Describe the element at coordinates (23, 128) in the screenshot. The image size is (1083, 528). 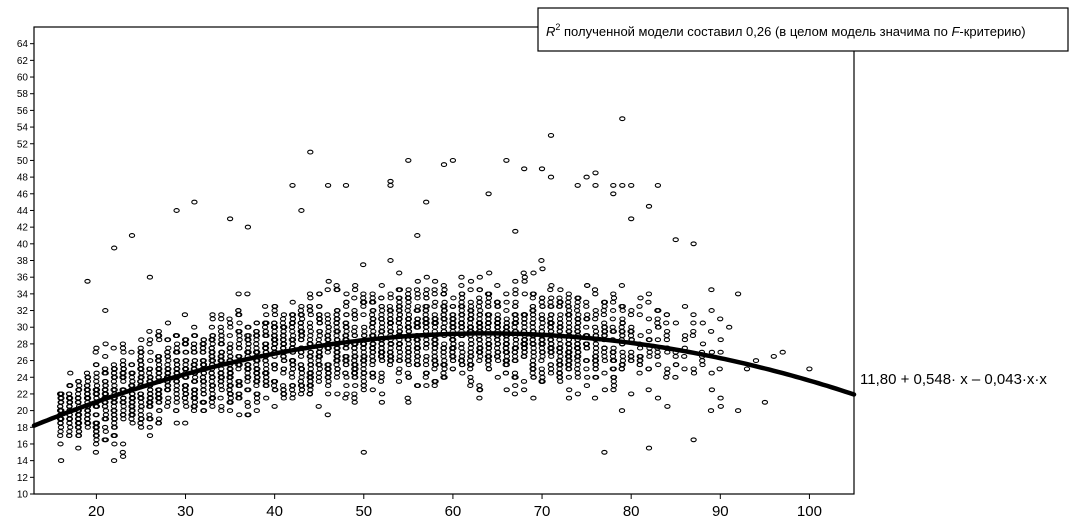
I see `y-tick-label: 54` at that location.